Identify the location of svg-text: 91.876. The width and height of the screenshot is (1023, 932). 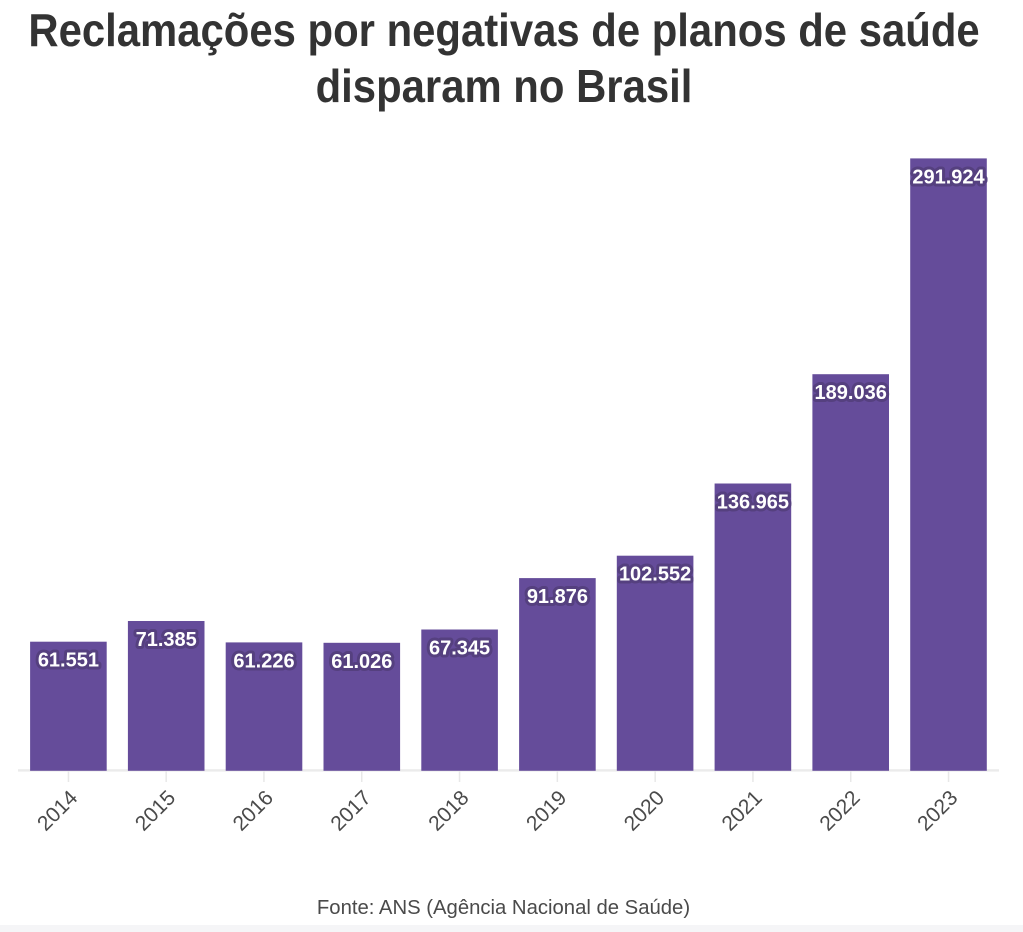
(557, 597).